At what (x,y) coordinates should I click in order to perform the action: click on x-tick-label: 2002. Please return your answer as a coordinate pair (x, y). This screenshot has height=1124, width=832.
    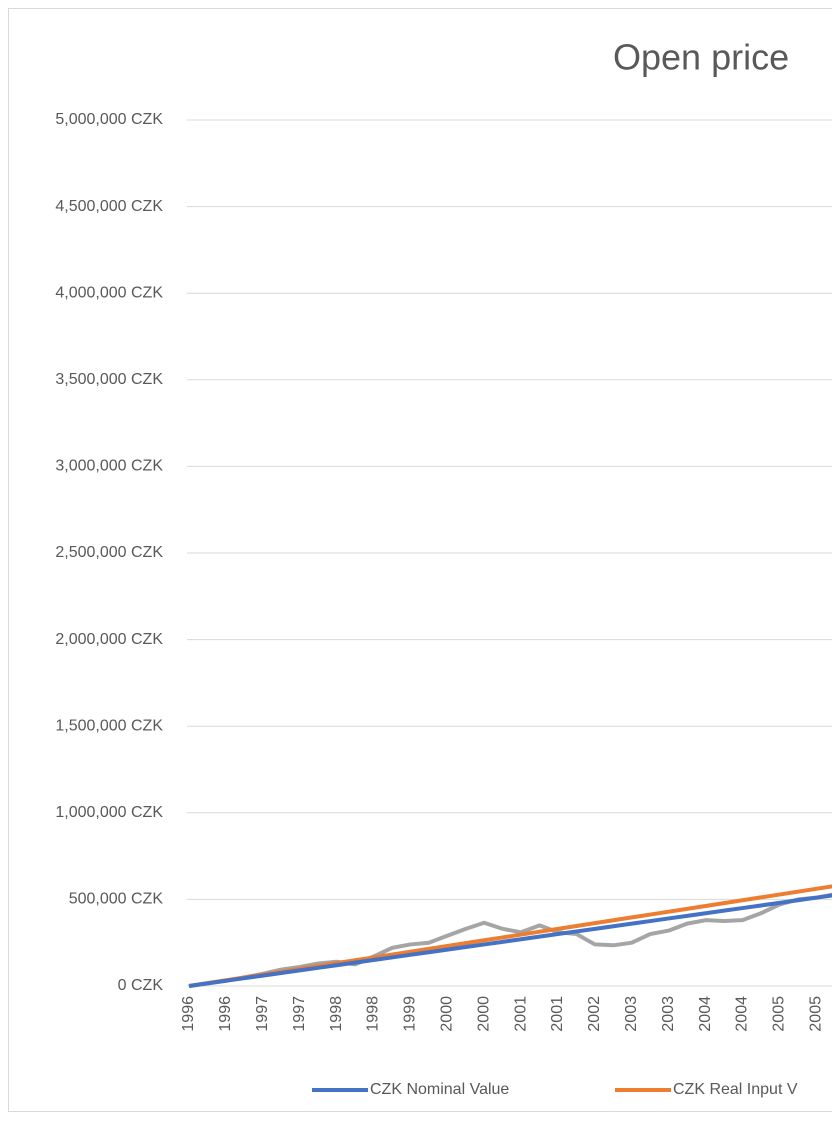
    Looking at the image, I should click on (594, 1014).